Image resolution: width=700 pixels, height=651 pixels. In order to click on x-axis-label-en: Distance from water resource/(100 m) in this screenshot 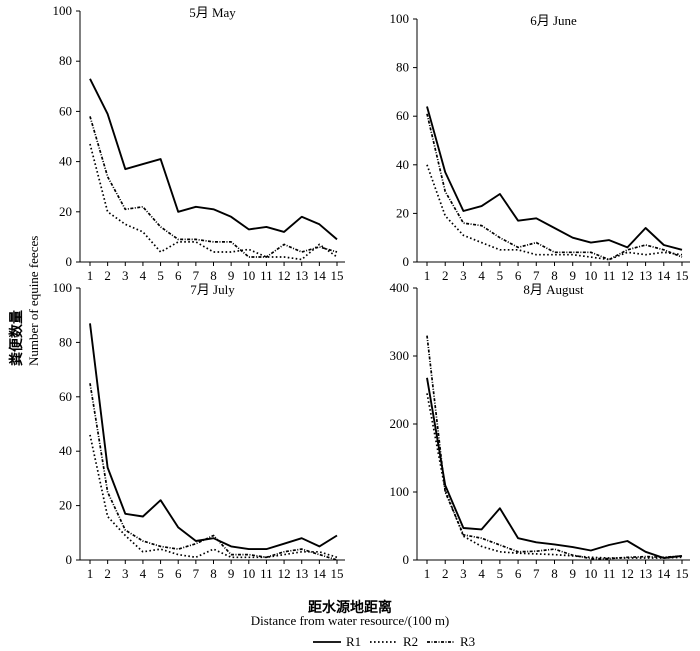, I will do `click(350, 620)`.